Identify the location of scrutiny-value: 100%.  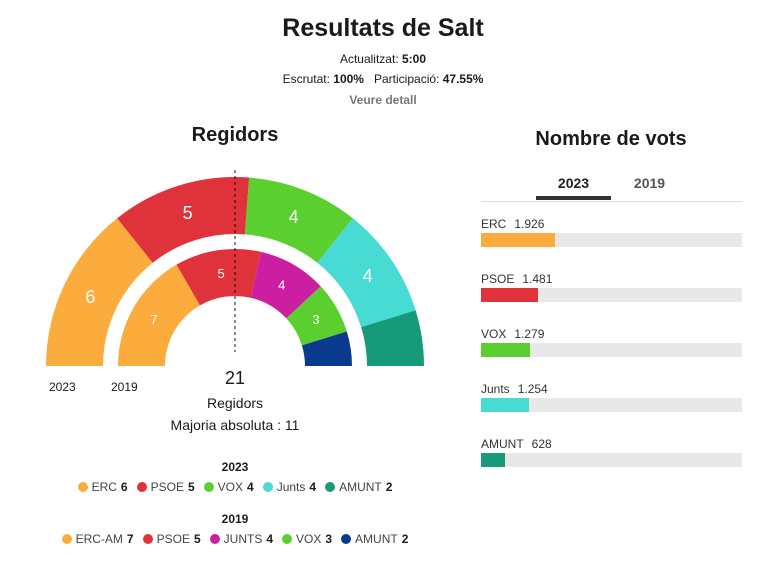
(348, 79).